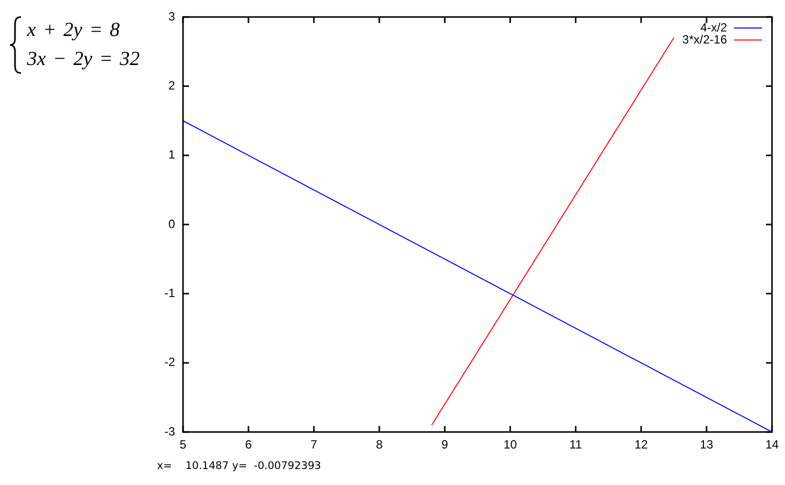 This screenshot has height=485, width=785. What do you see at coordinates (74, 30) in the screenshot?
I see `text: x + 2y = 8` at bounding box center [74, 30].